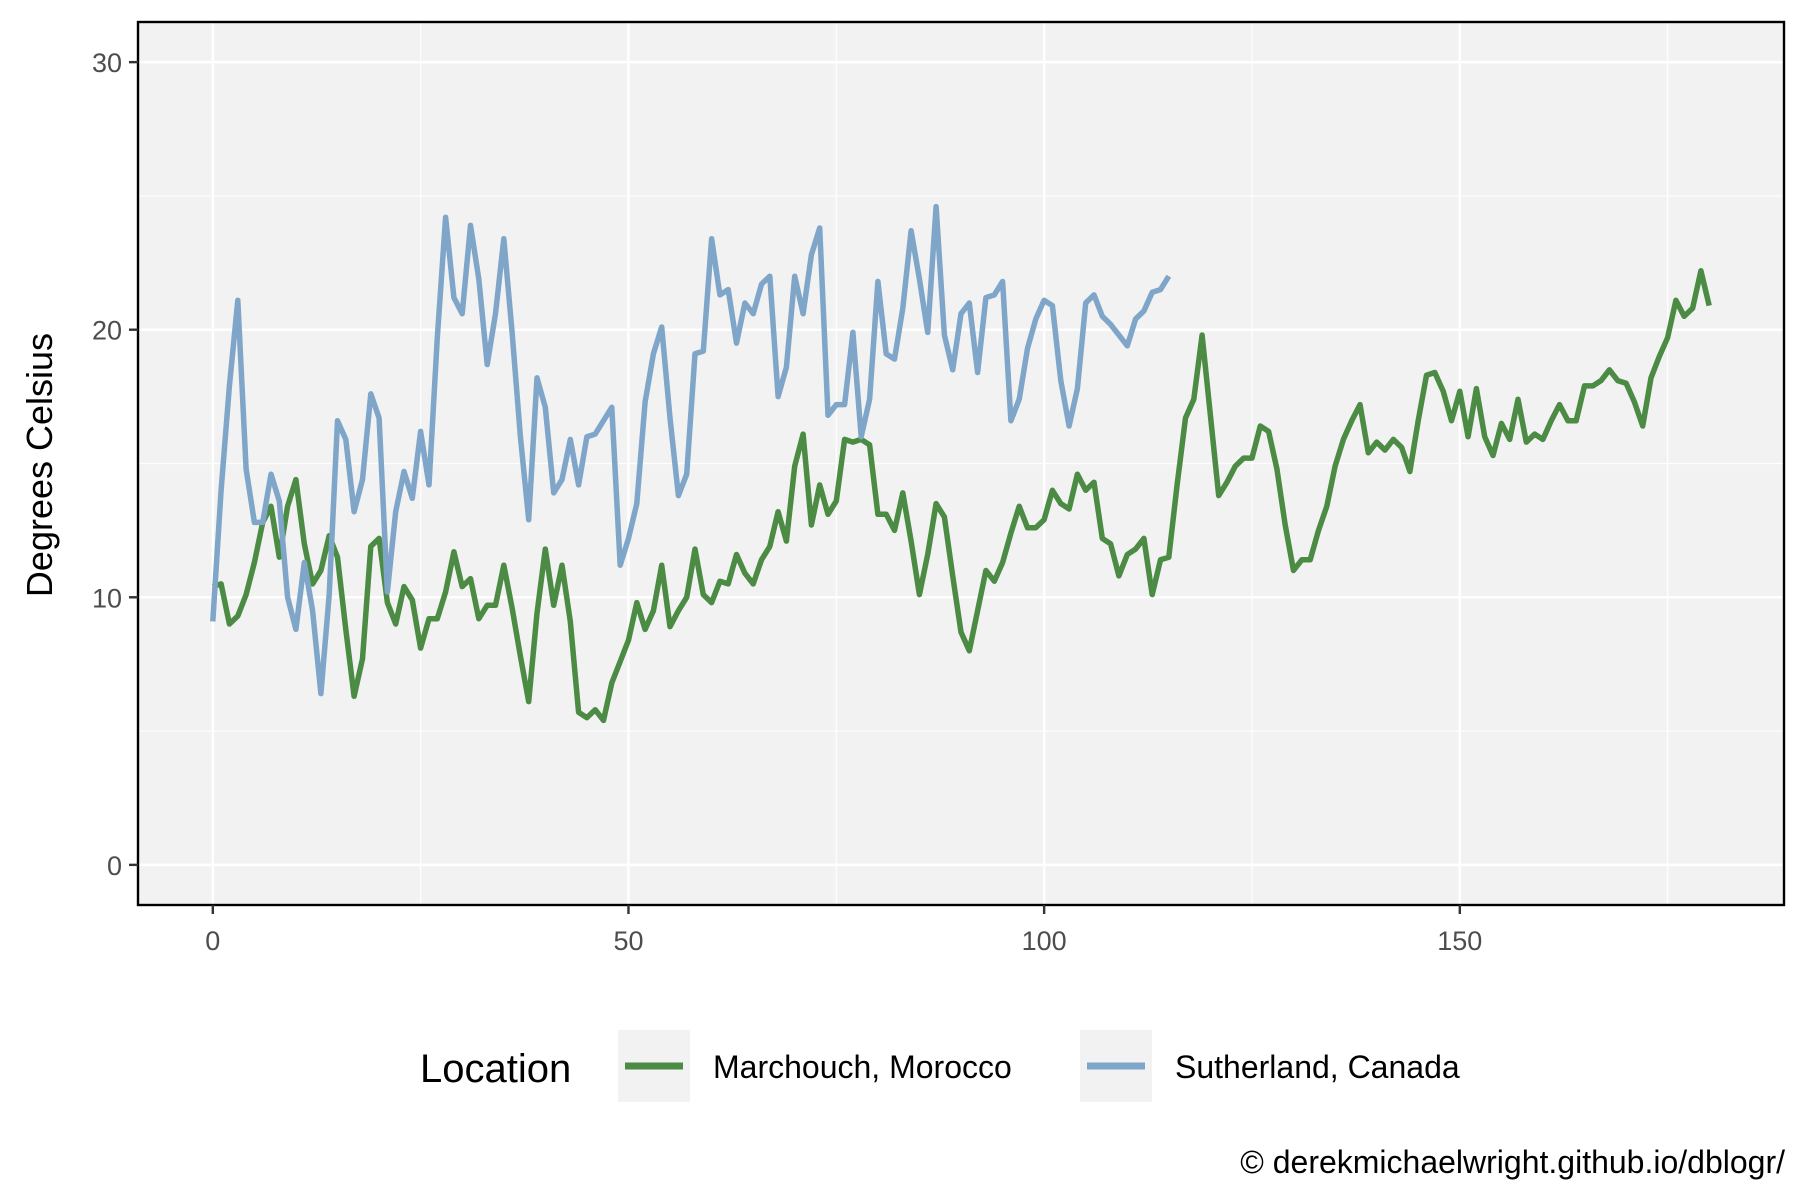 This screenshot has width=1800, height=1200. I want to click on y-axis-title: Degrees Celsius, so click(39, 465).